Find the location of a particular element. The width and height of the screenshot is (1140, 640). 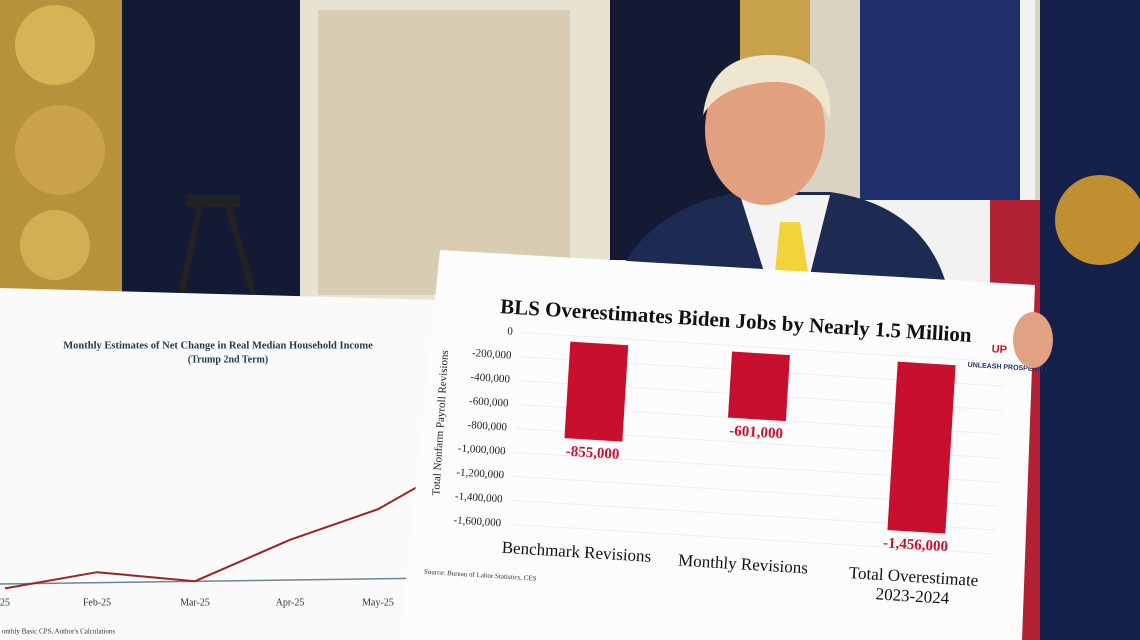

x-tick-label: May-25 is located at coordinates (378, 602).